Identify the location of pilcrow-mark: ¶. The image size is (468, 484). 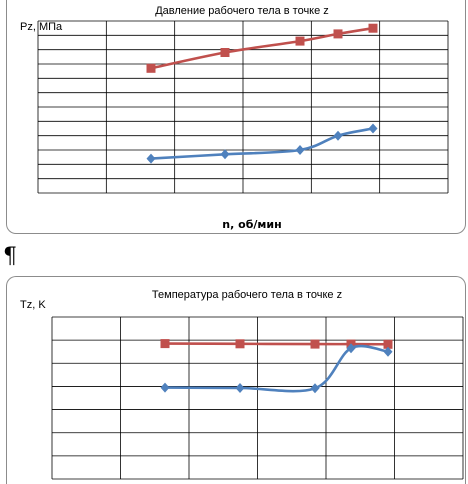
(10, 256).